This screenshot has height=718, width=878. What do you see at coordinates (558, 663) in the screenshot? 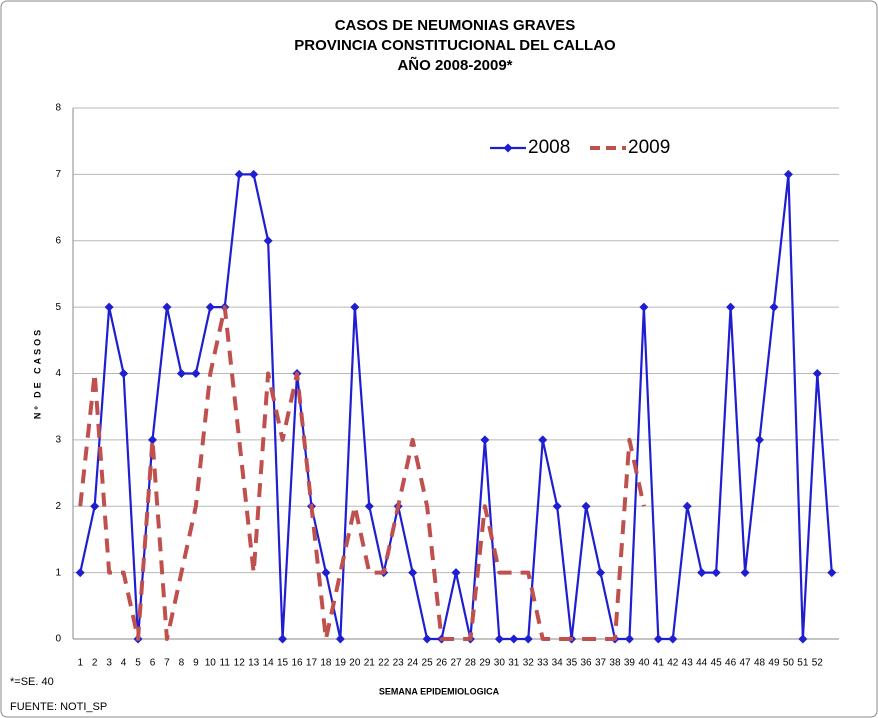
I see `x-tick-label: 34` at bounding box center [558, 663].